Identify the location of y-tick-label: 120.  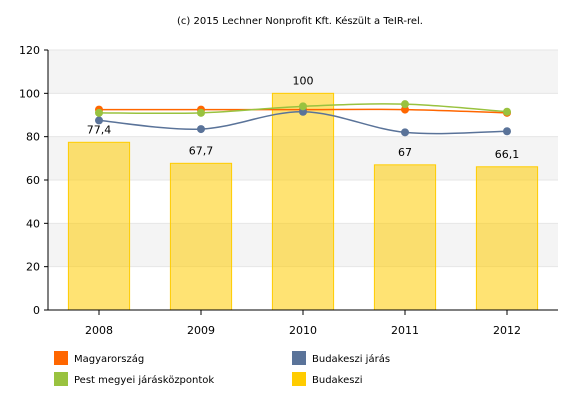
(29, 50).